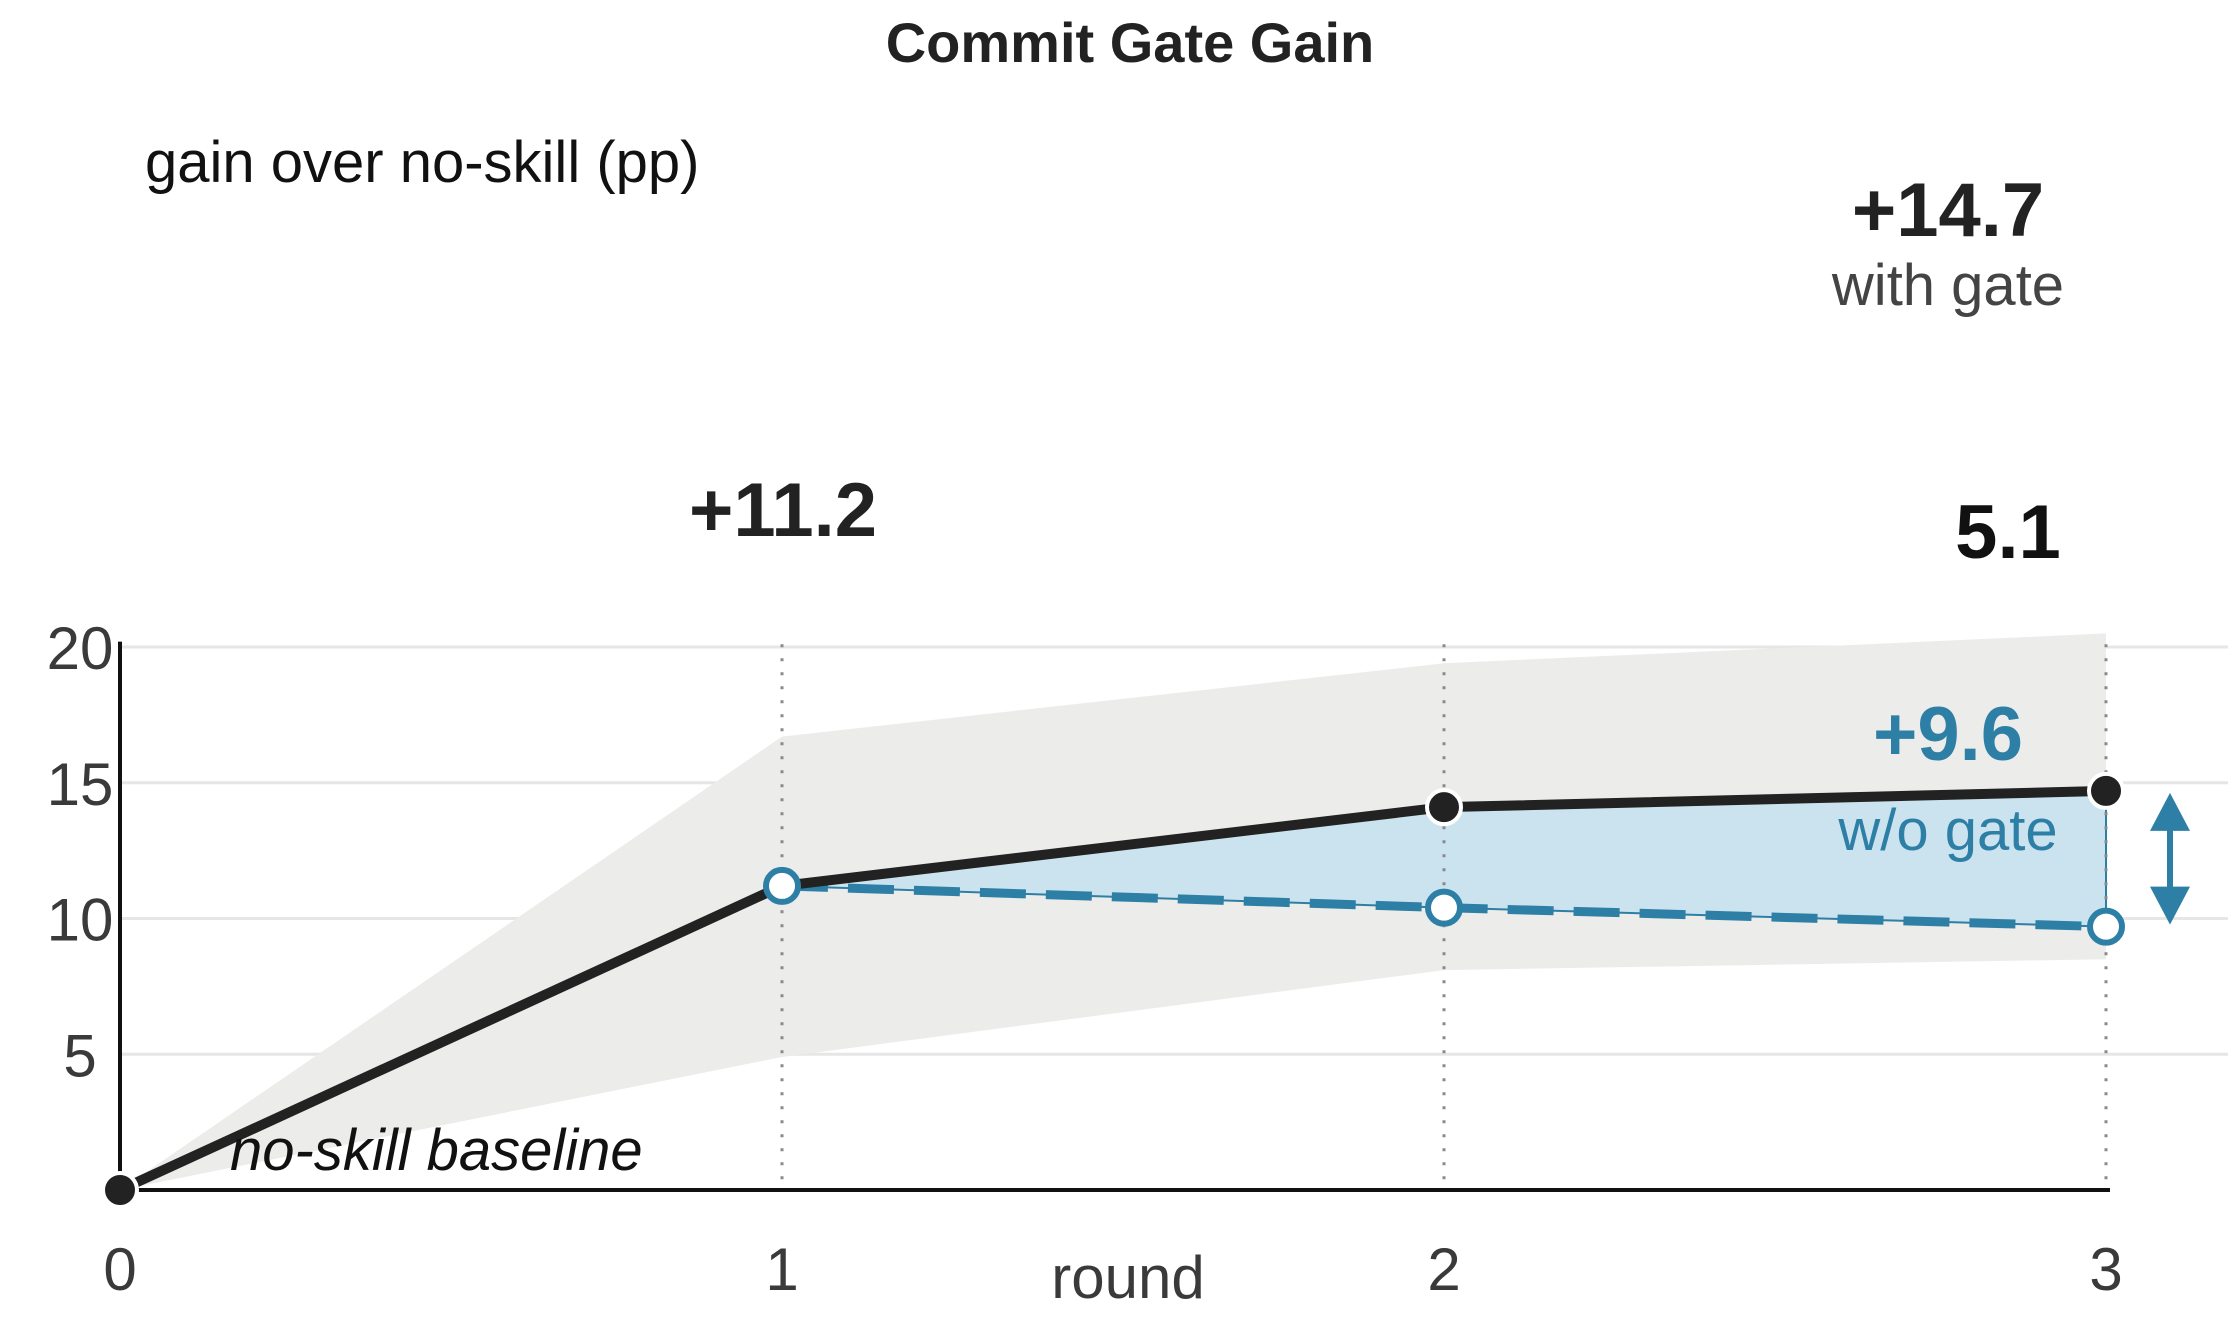  Describe the element at coordinates (2105, 1269) in the screenshot. I see `x-tick-label: 3` at that location.